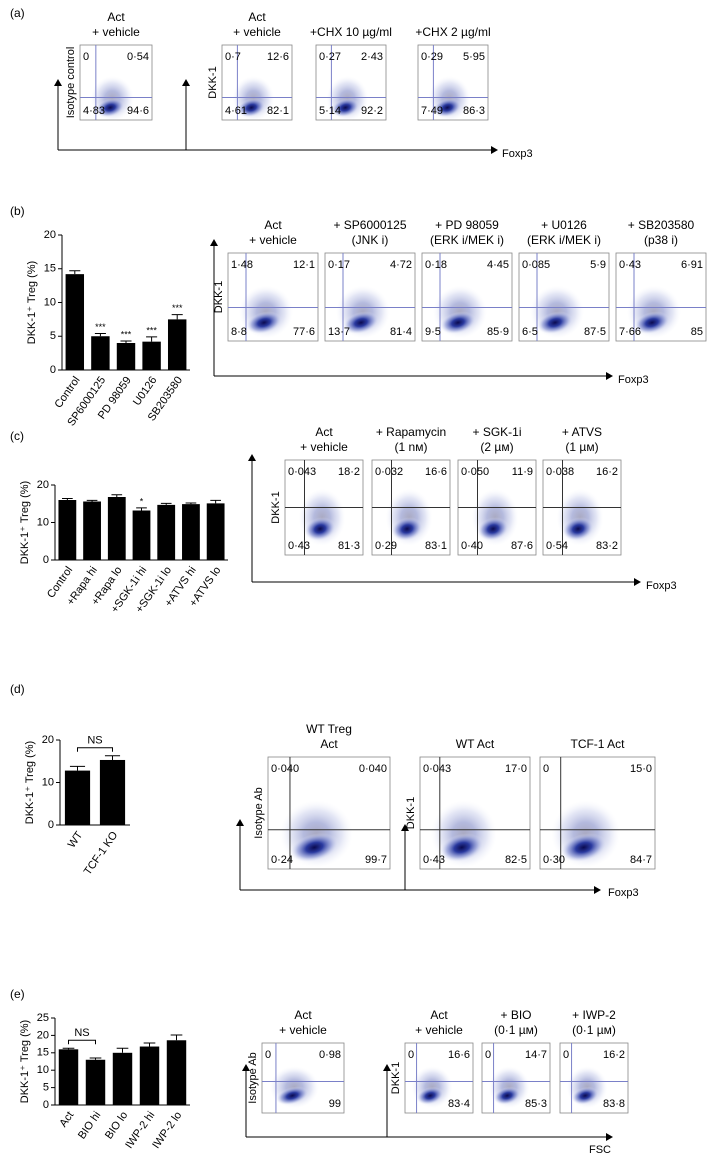 The height and width of the screenshot is (1155, 709). I want to click on quadrant-value: 99·7, so click(376, 860).